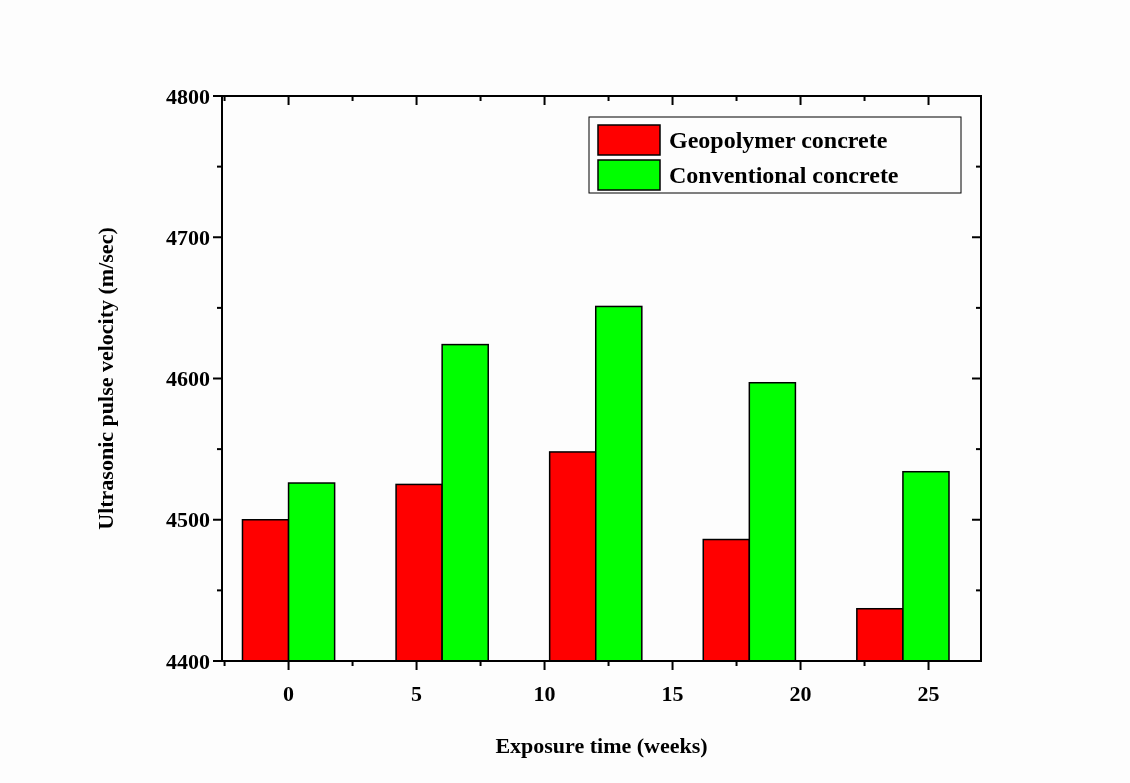  What do you see at coordinates (672, 693) in the screenshot?
I see `x-tick-label: 15` at bounding box center [672, 693].